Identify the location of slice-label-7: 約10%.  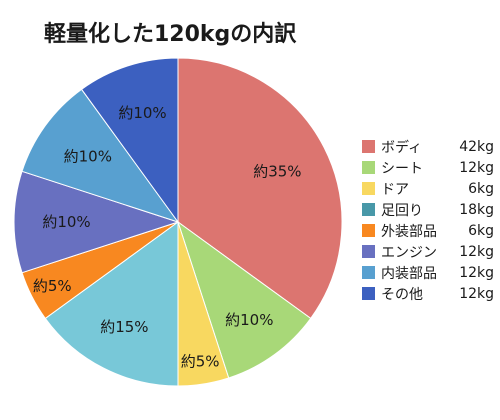
(88, 157).